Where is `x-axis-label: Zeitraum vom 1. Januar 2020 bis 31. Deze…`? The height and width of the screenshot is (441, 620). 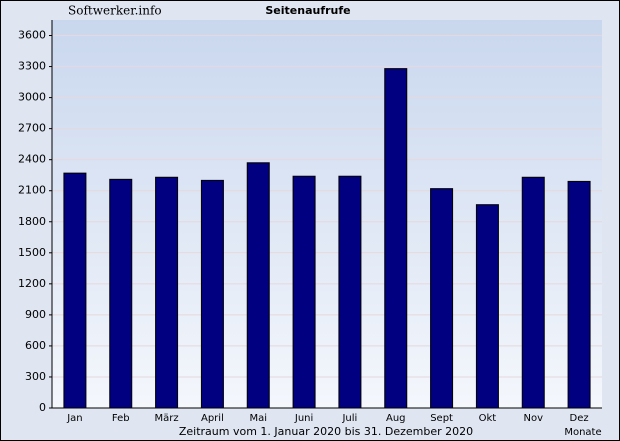
x-axis-label: Zeitraum vom 1. Januar 2020 bis 31. Deze… is located at coordinates (326, 431).